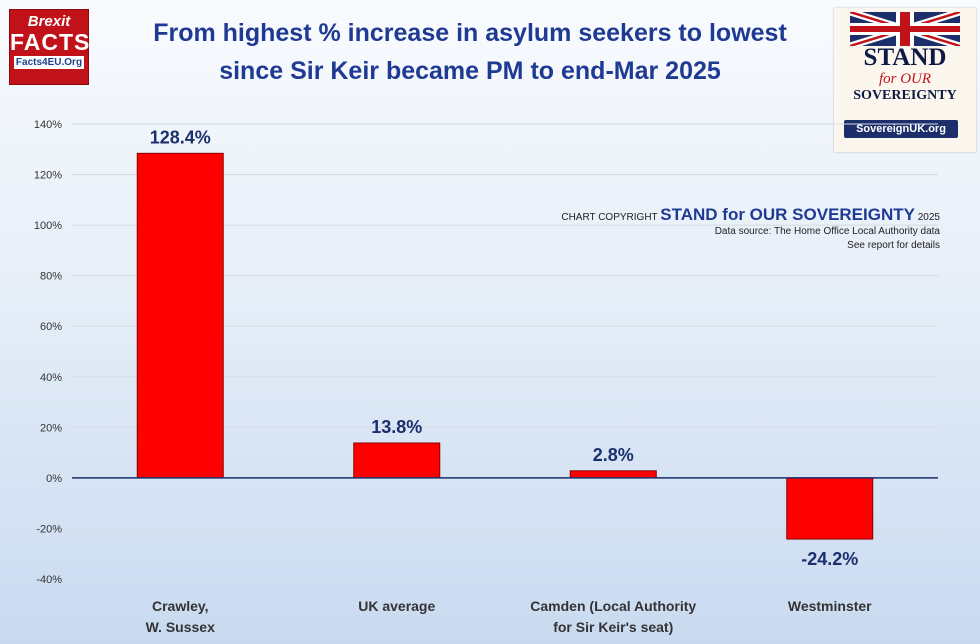 The image size is (980, 644). Describe the element at coordinates (613, 627) in the screenshot. I see `x-category-label-line: for Sir Keir's seat)` at that location.